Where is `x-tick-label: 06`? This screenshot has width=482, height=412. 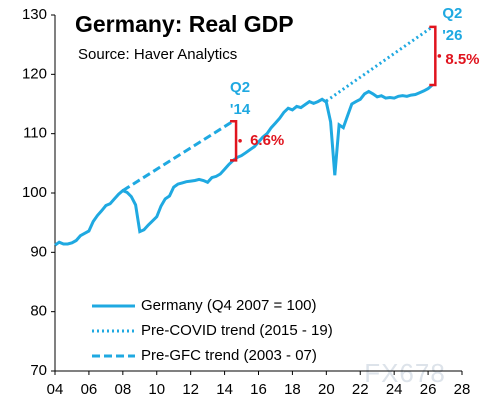
x-tick-label: 06 is located at coordinates (89, 389).